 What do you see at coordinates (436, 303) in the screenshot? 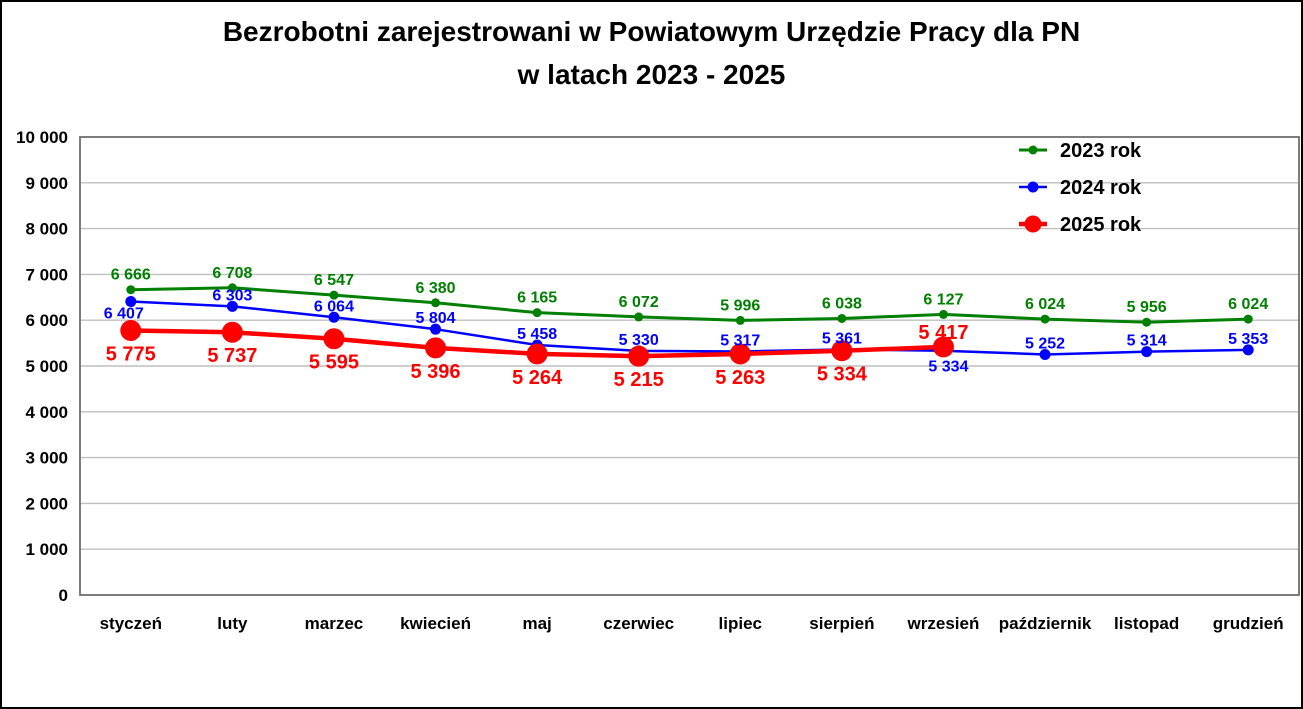
I see `point-2023-rok-kwiecień` at bounding box center [436, 303].